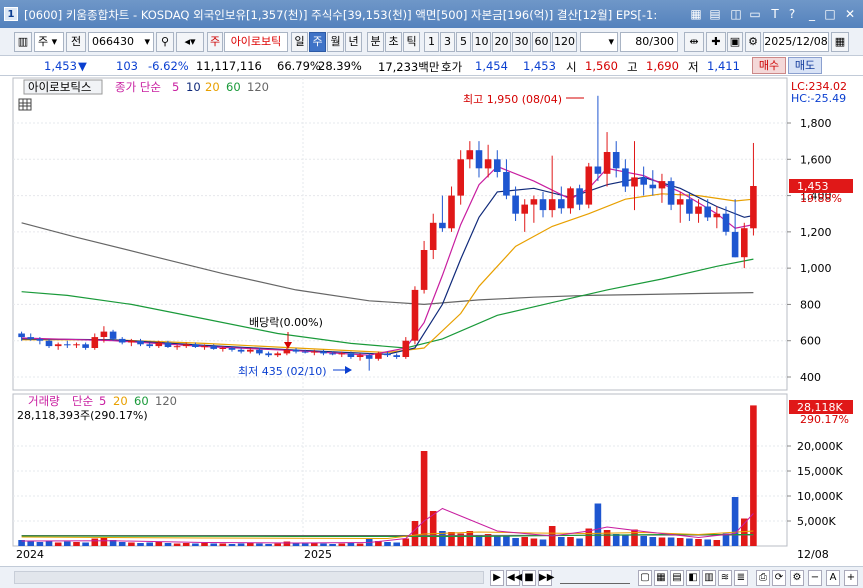 The image size is (863, 588). What do you see at coordinates (812, 14) in the screenshot?
I see `minimize-icon: _` at bounding box center [812, 14].